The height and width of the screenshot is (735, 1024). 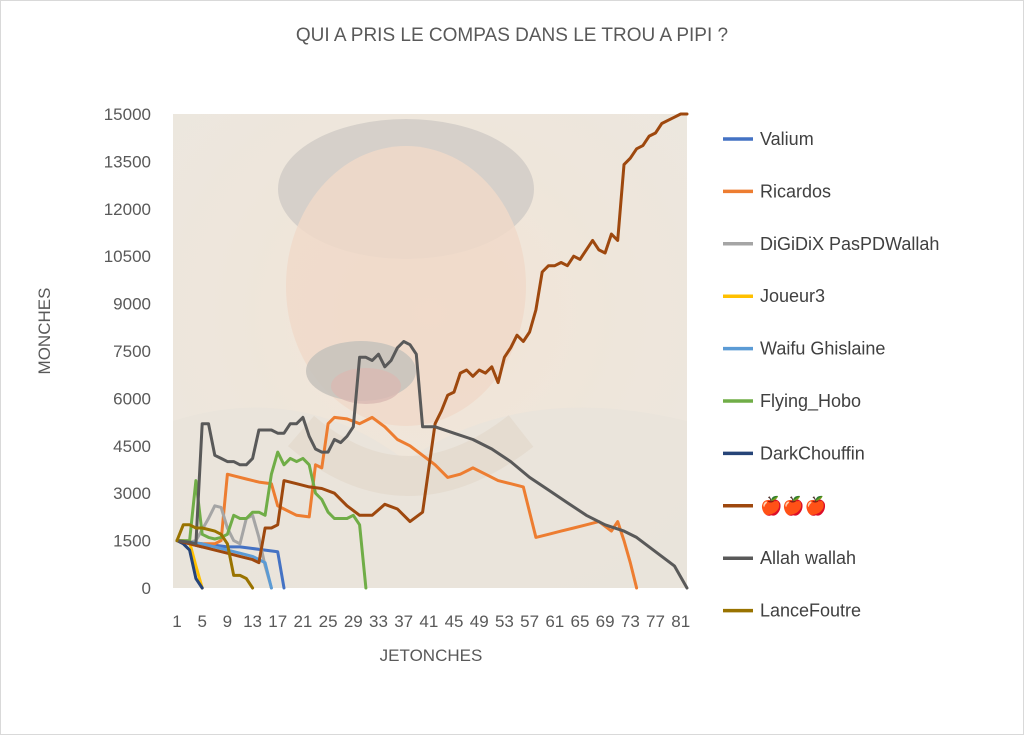 I want to click on legend-item: Waifu Ghislaine, so click(x=804, y=349).